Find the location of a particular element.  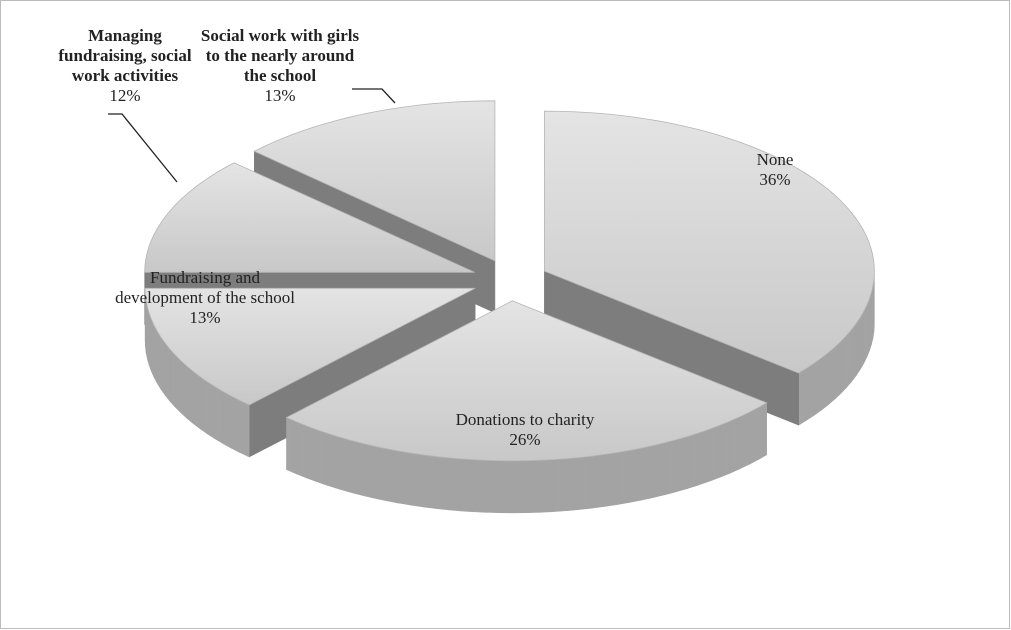

slice-label: Donations to charity 26% is located at coordinates (525, 430).